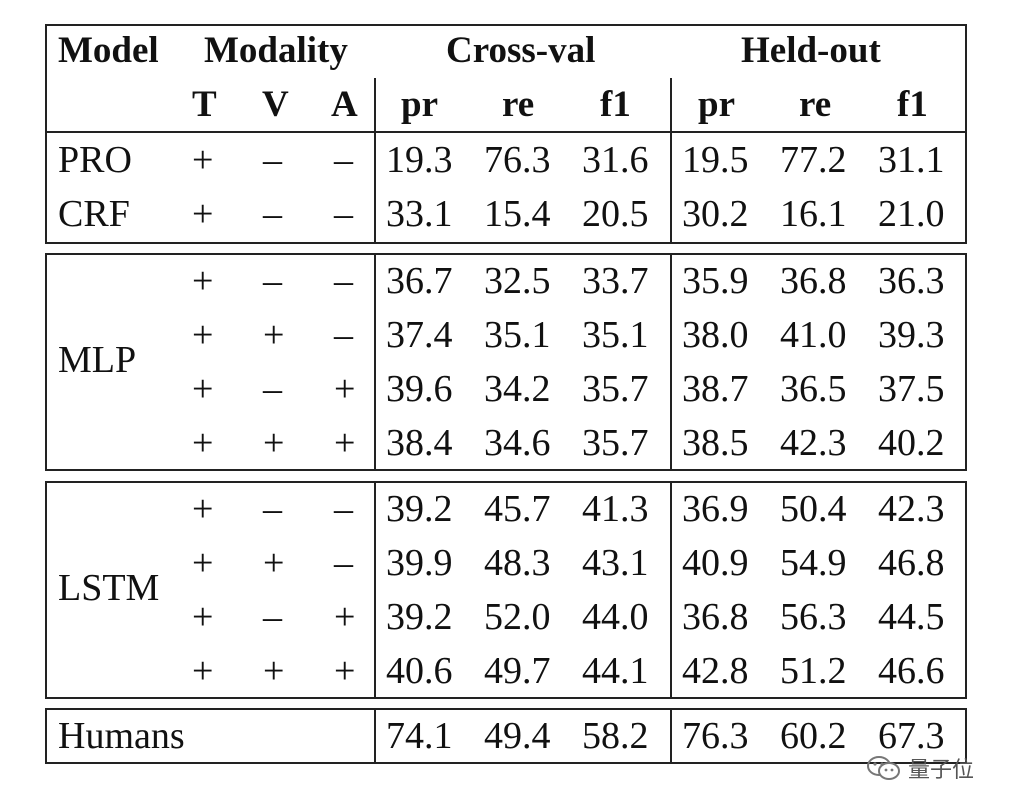  I want to click on cross-val-re-cell: 32.5, so click(517, 281).